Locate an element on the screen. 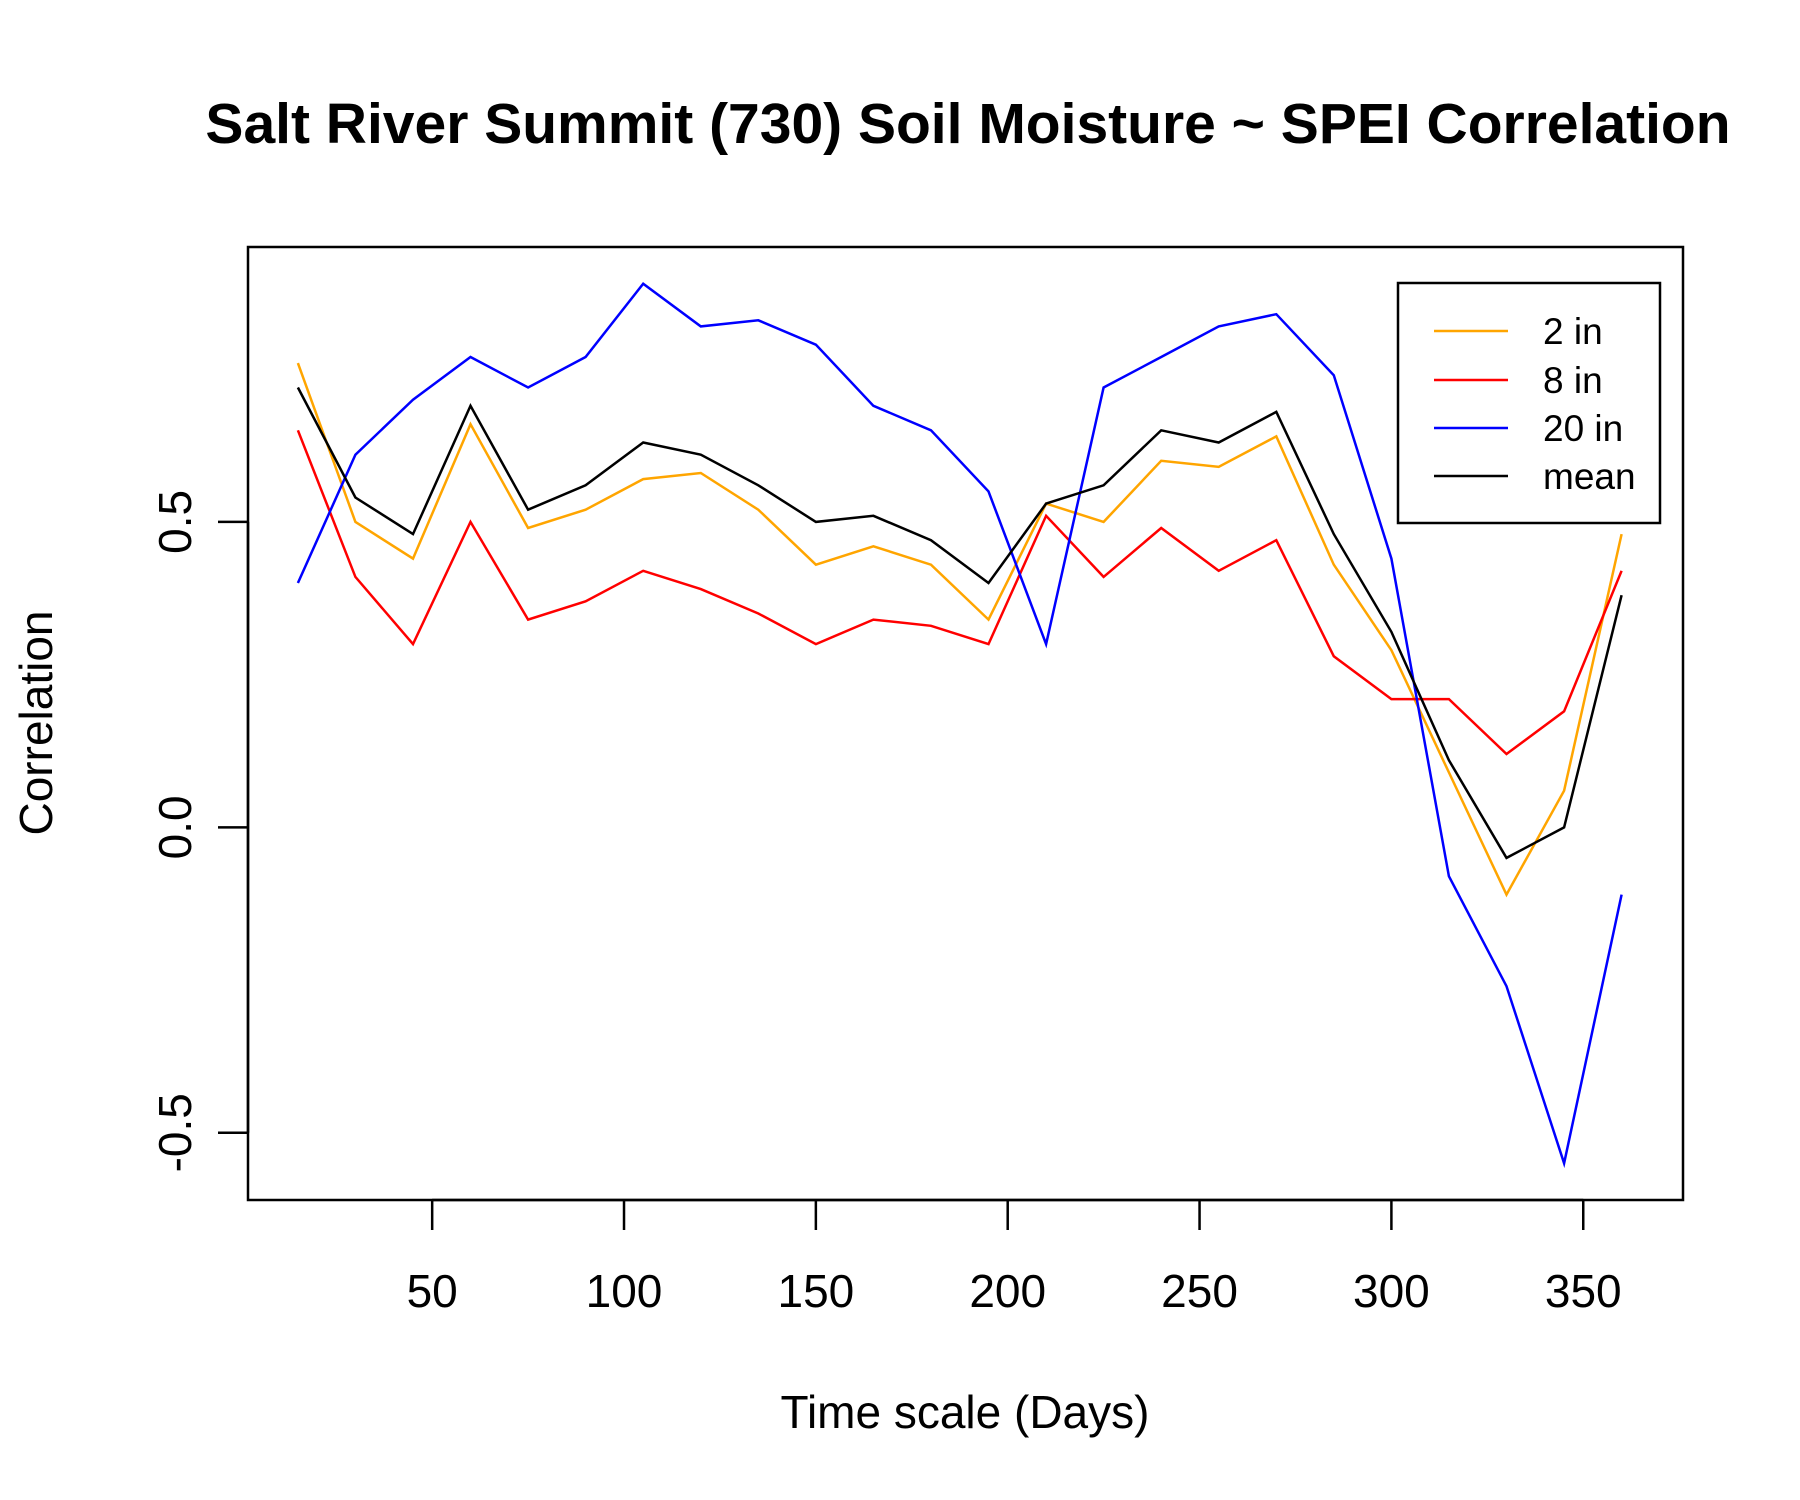 This screenshot has height=1500, width=1800. y-tick-label: 0.0 is located at coordinates (175, 827).